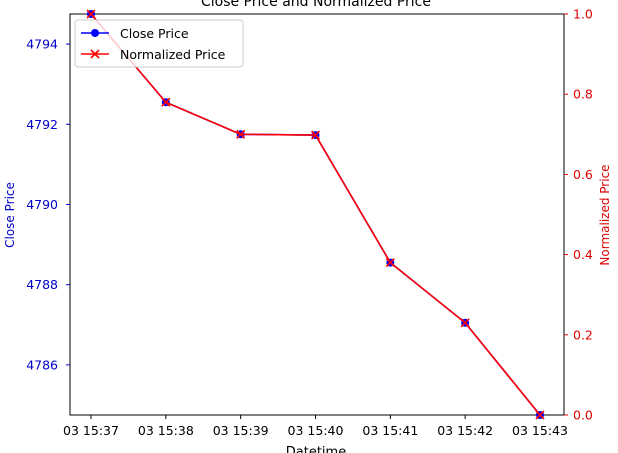 This screenshot has width=618, height=453. What do you see at coordinates (95, 54) in the screenshot?
I see `legend-marker-normalized` at bounding box center [95, 54].